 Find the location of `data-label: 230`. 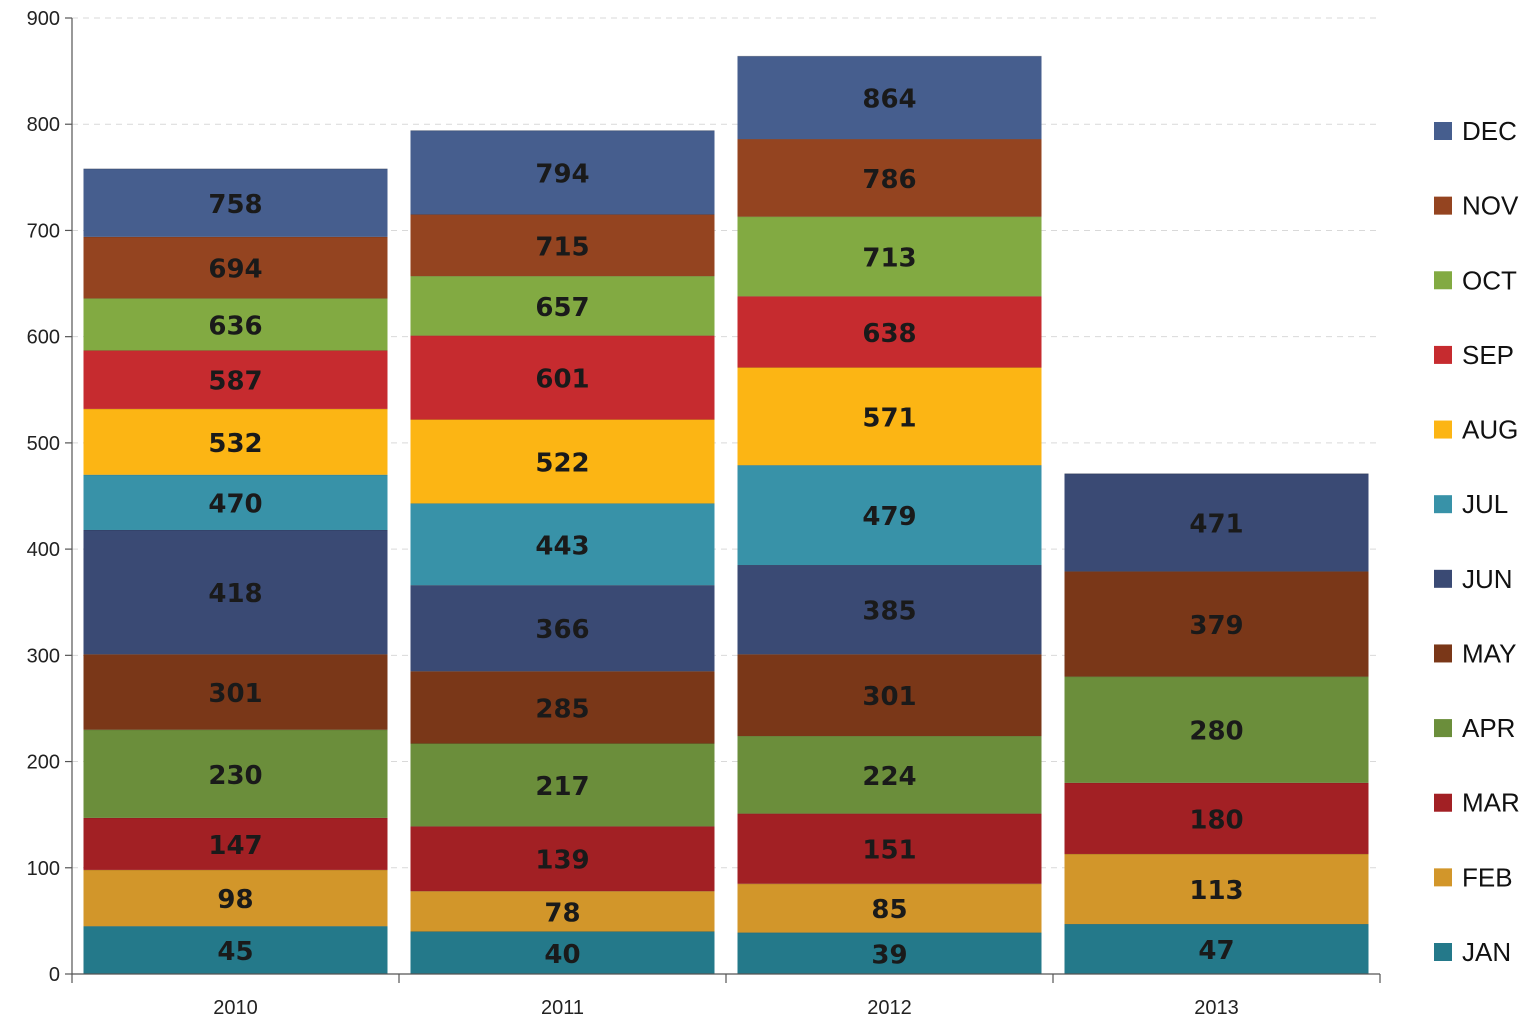

data-label: 230 is located at coordinates (235, 776).